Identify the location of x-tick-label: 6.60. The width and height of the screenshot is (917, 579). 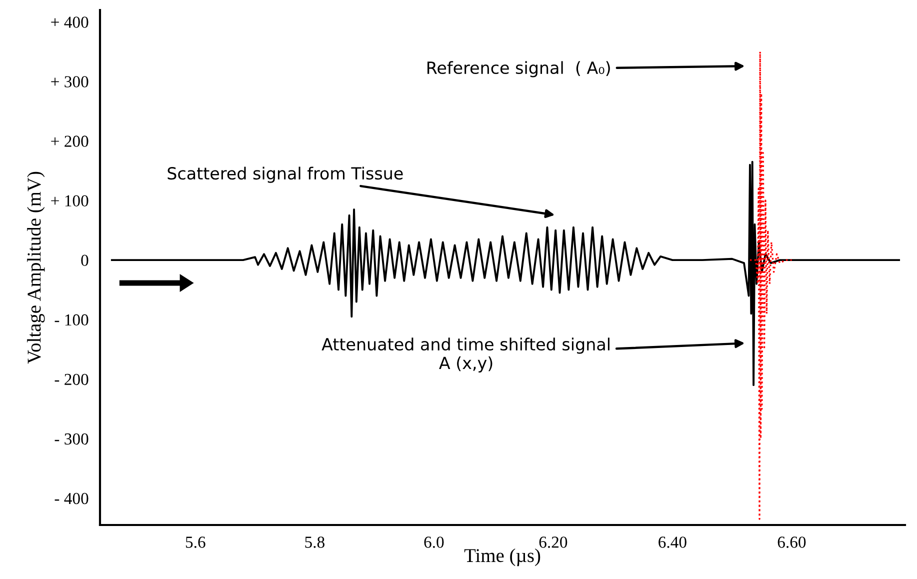
(792, 542).